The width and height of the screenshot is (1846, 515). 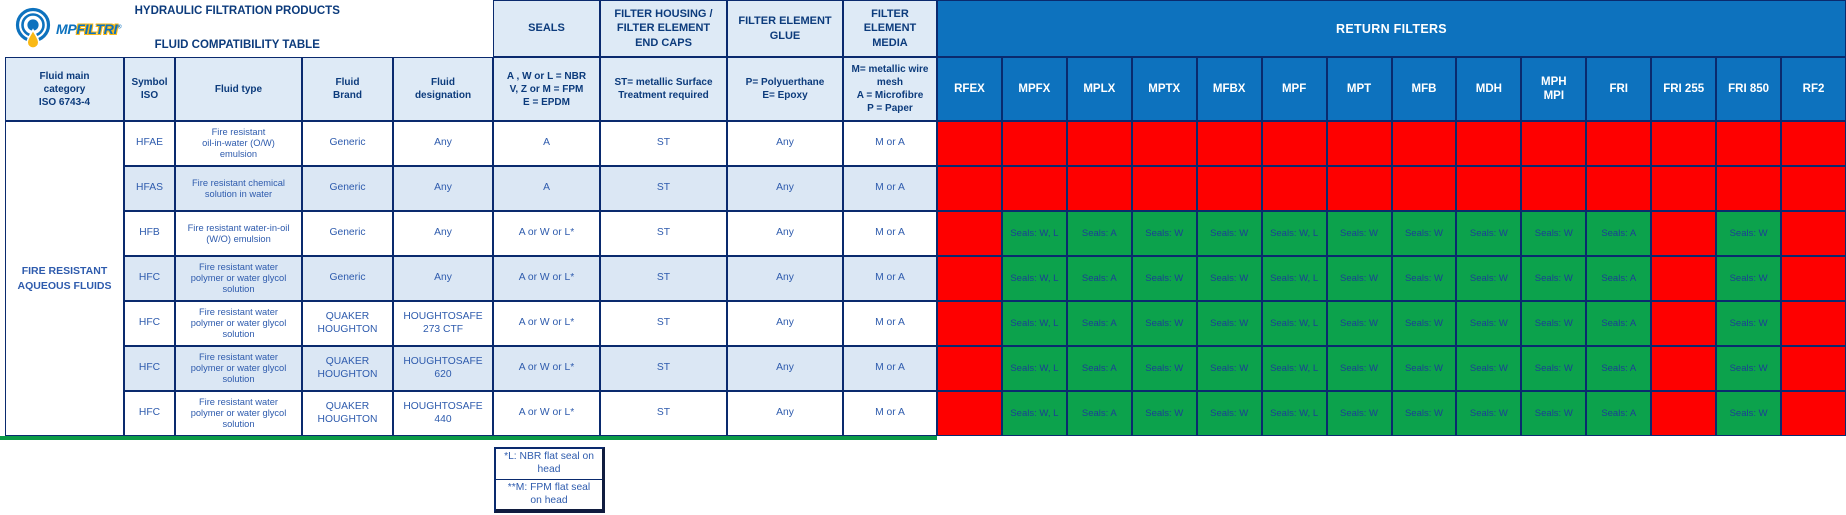 I want to click on cell-brand: QUAKER HOUGHTON, so click(x=347, y=413).